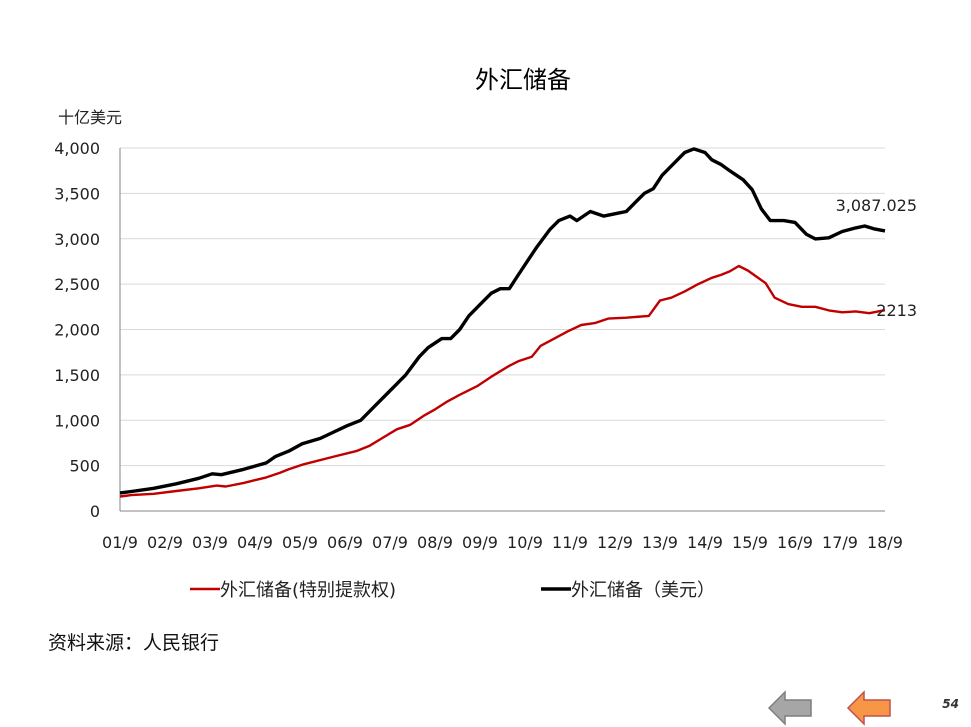 Image resolution: width=971 pixels, height=727 pixels. Describe the element at coordinates (876, 258) in the screenshot. I see `end-labels: 2213 3,087.025` at that location.